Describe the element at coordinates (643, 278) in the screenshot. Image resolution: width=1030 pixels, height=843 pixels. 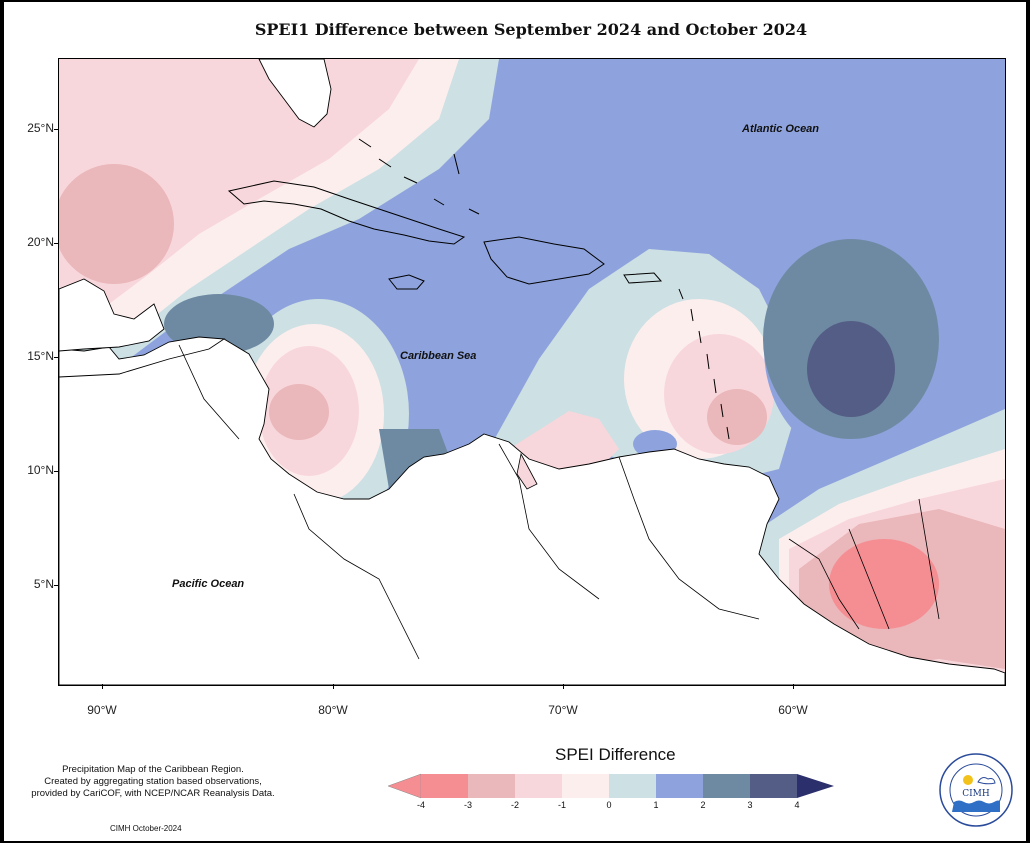
I see `outline-puerto-rico` at that location.